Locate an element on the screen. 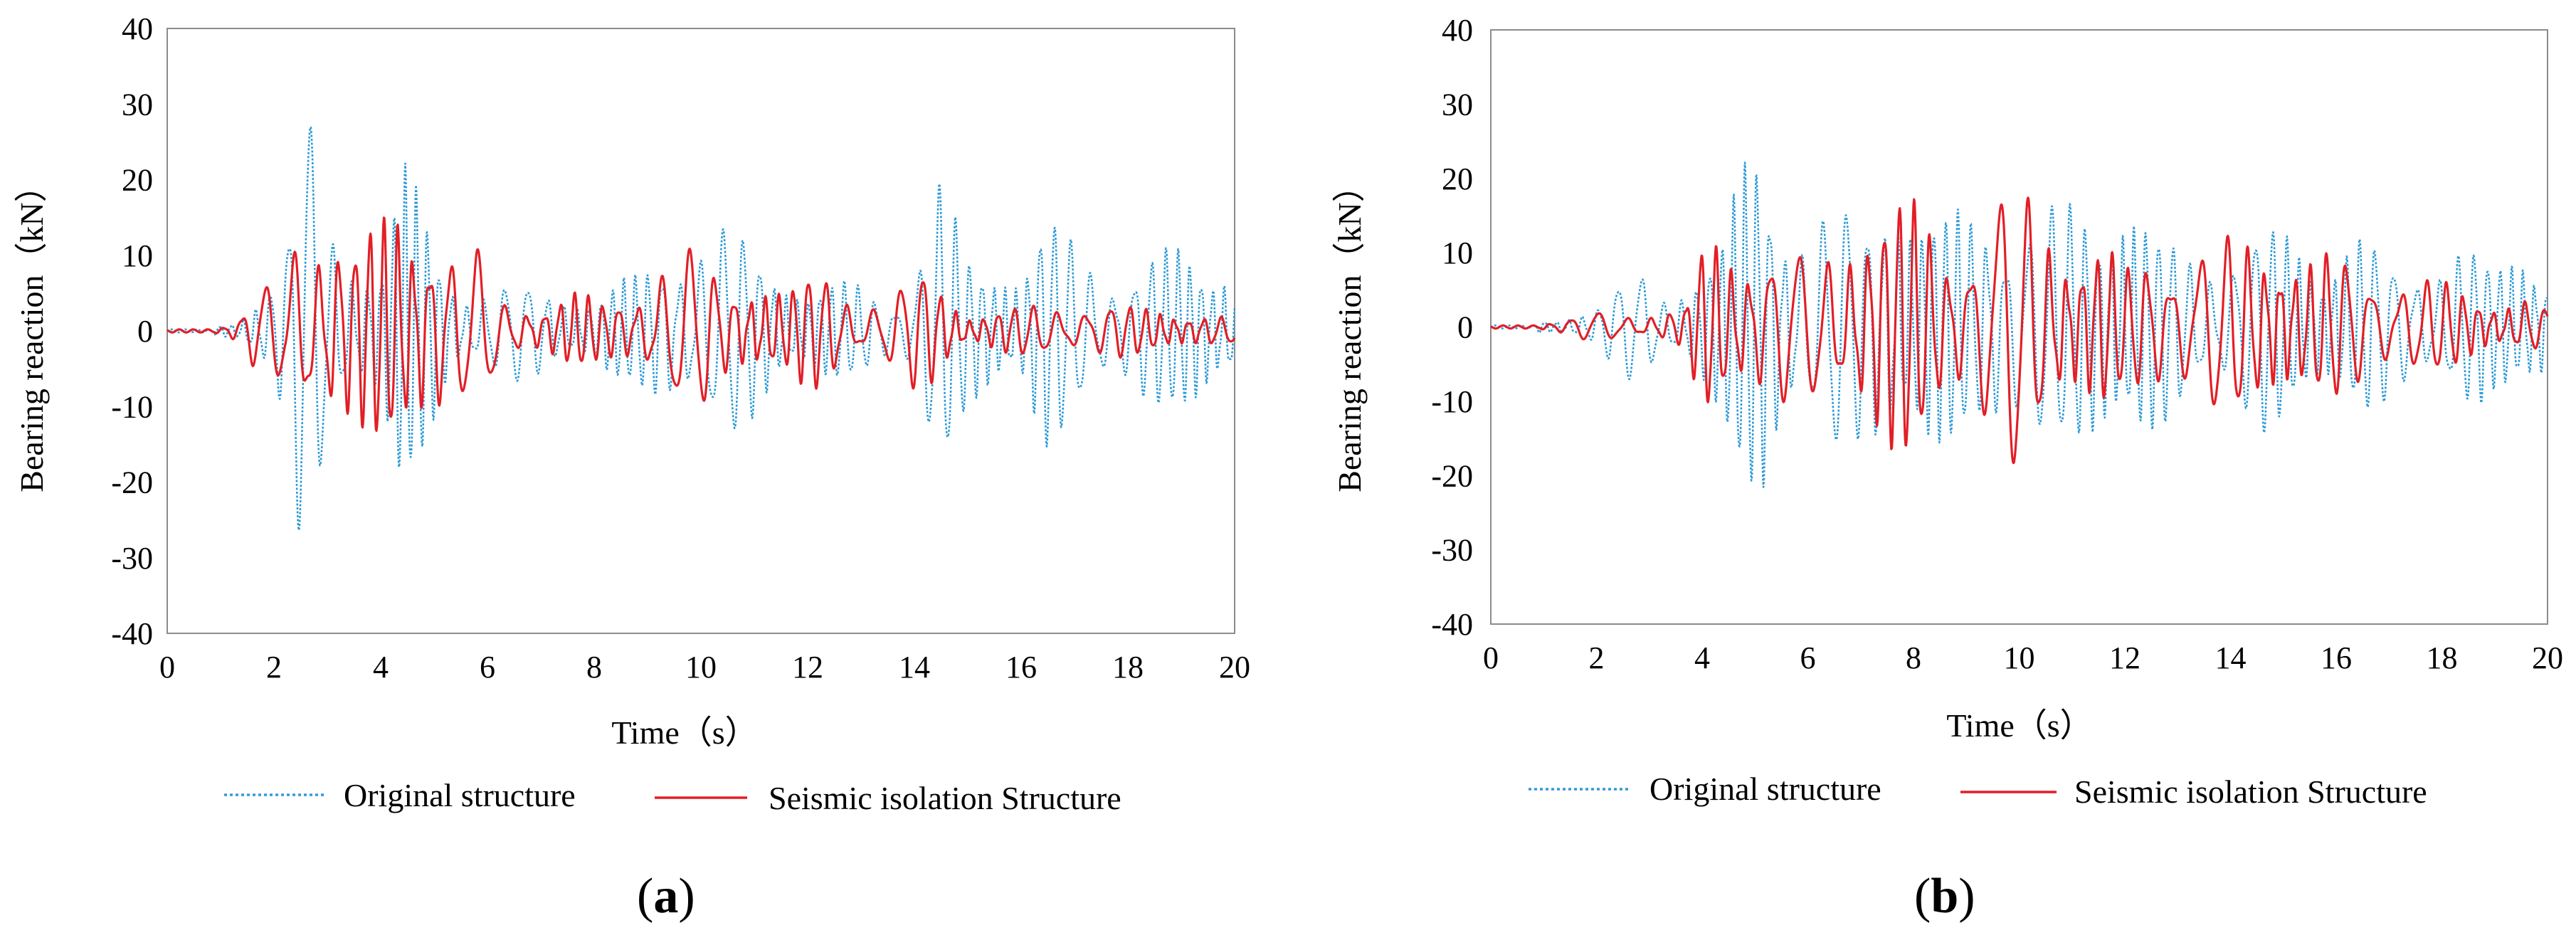 Image resolution: width=2576 pixels, height=945 pixels. series-line-original-structure is located at coordinates (2019, 325).